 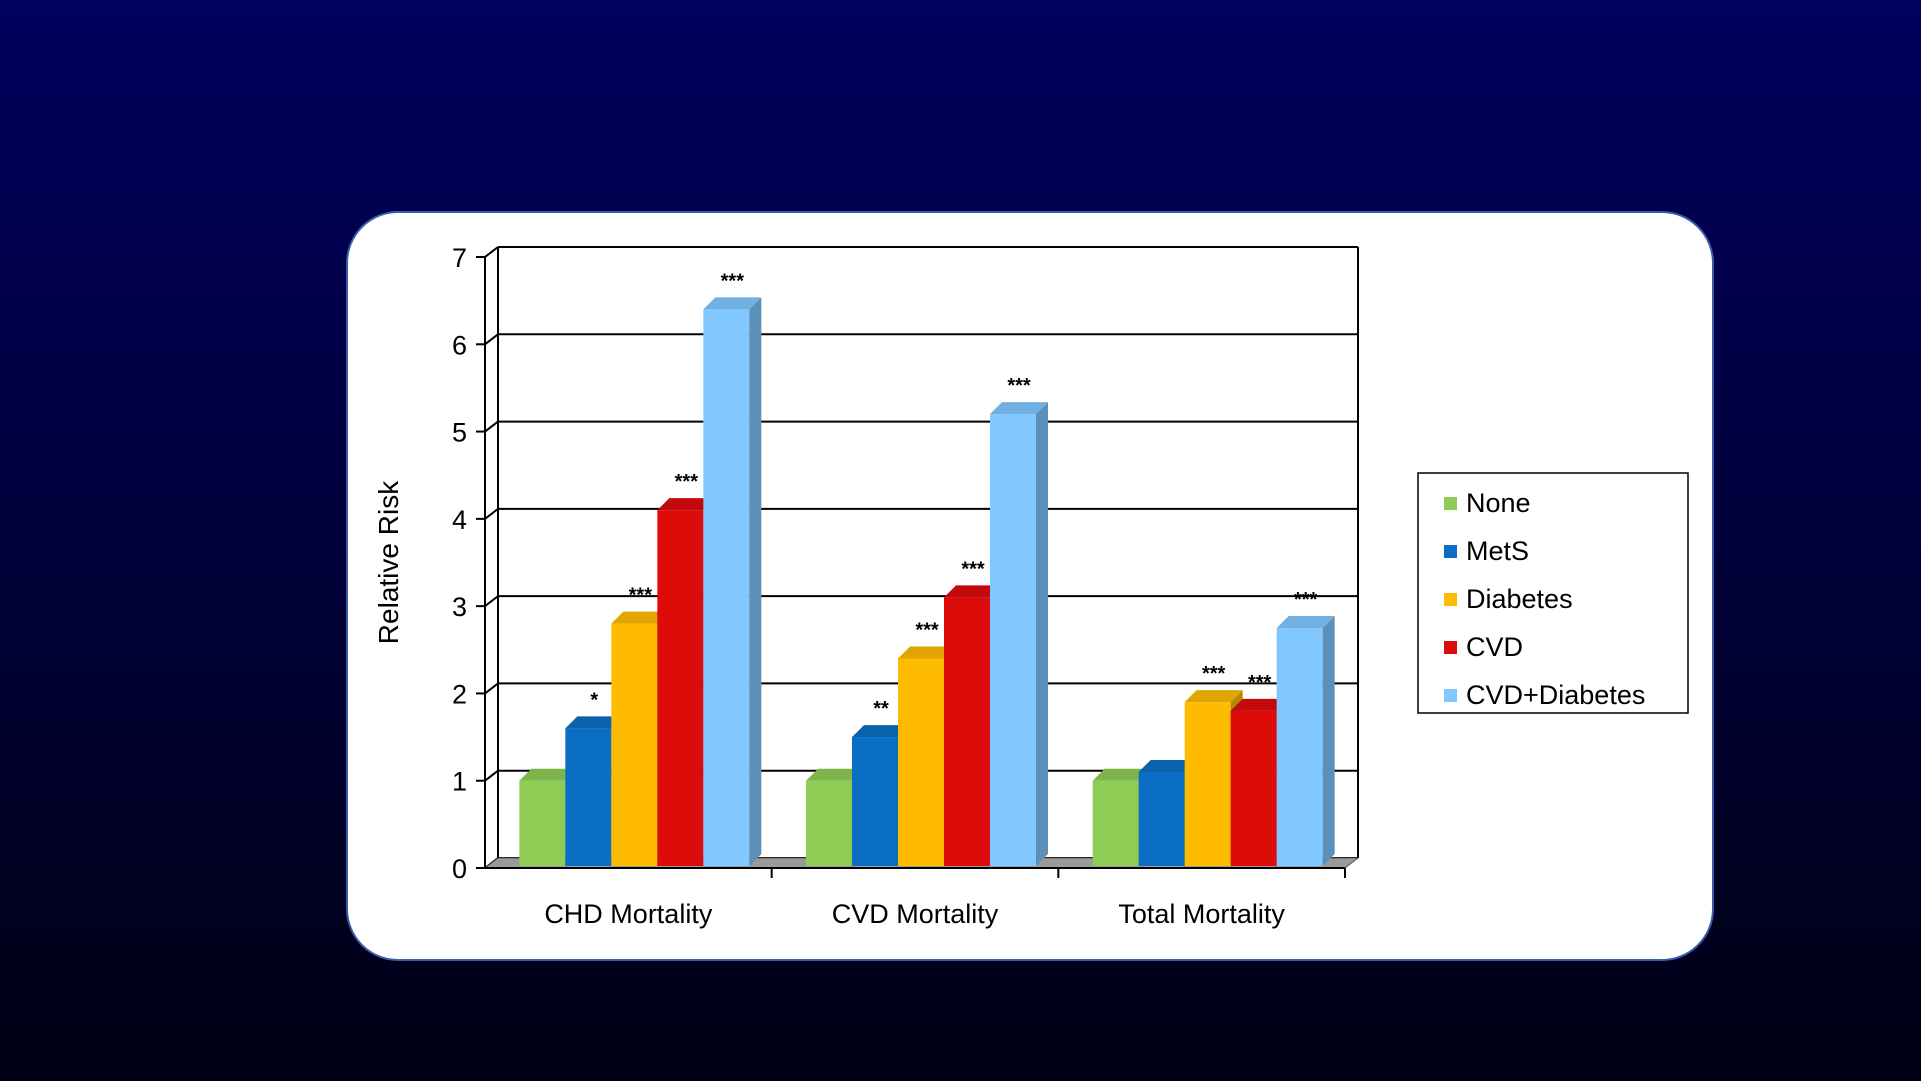 What do you see at coordinates (459, 607) in the screenshot?
I see `y-tick-label: 3` at bounding box center [459, 607].